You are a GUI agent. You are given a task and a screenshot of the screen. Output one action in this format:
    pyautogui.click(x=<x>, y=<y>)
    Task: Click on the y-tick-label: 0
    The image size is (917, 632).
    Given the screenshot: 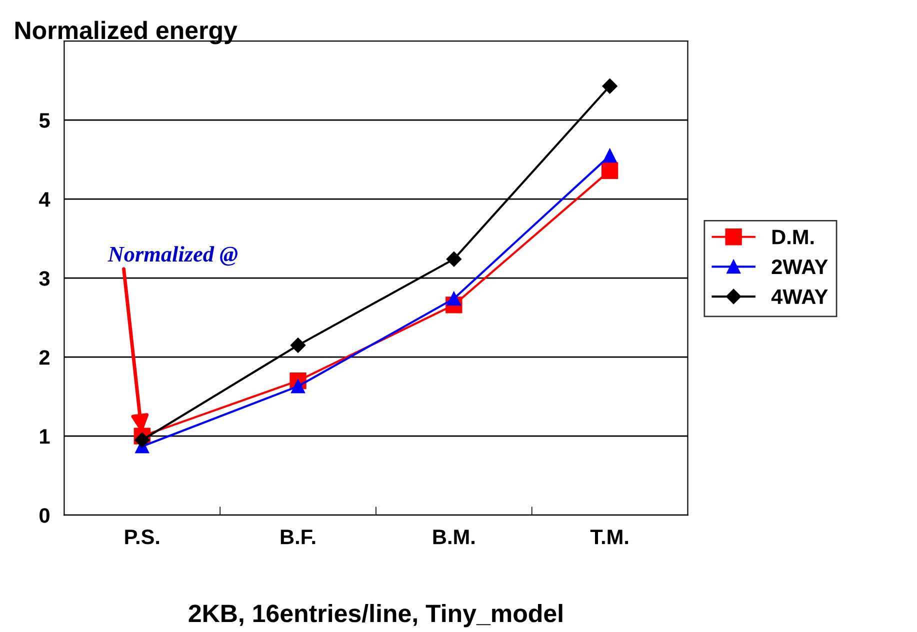 What is the action you would take?
    pyautogui.click(x=45, y=515)
    